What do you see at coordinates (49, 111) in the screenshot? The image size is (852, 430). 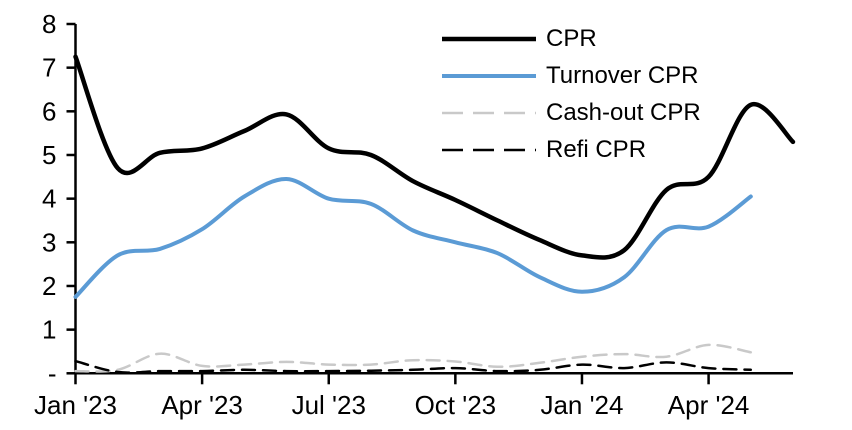 I see `y-tick-label: 6` at bounding box center [49, 111].